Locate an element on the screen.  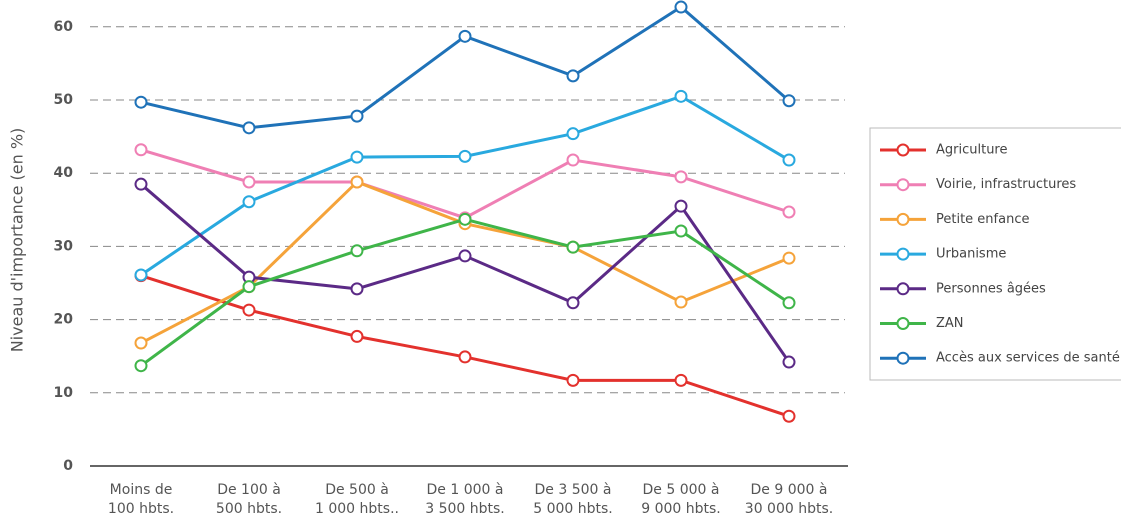
legend-label: Petite enfance is located at coordinates (982, 219).